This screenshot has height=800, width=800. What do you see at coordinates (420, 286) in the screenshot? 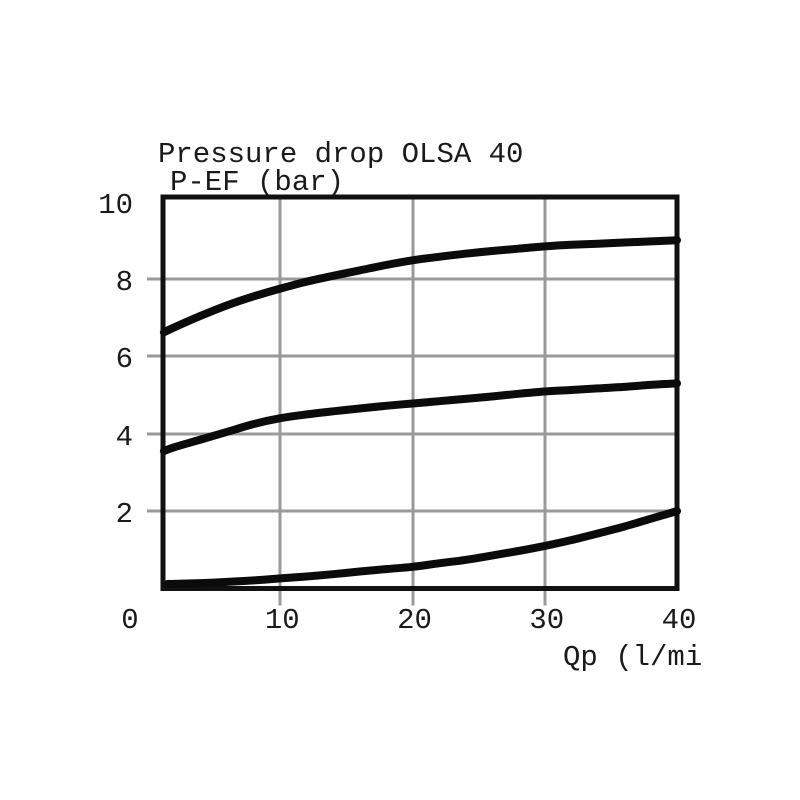
I see `pressure-curve-top` at bounding box center [420, 286].